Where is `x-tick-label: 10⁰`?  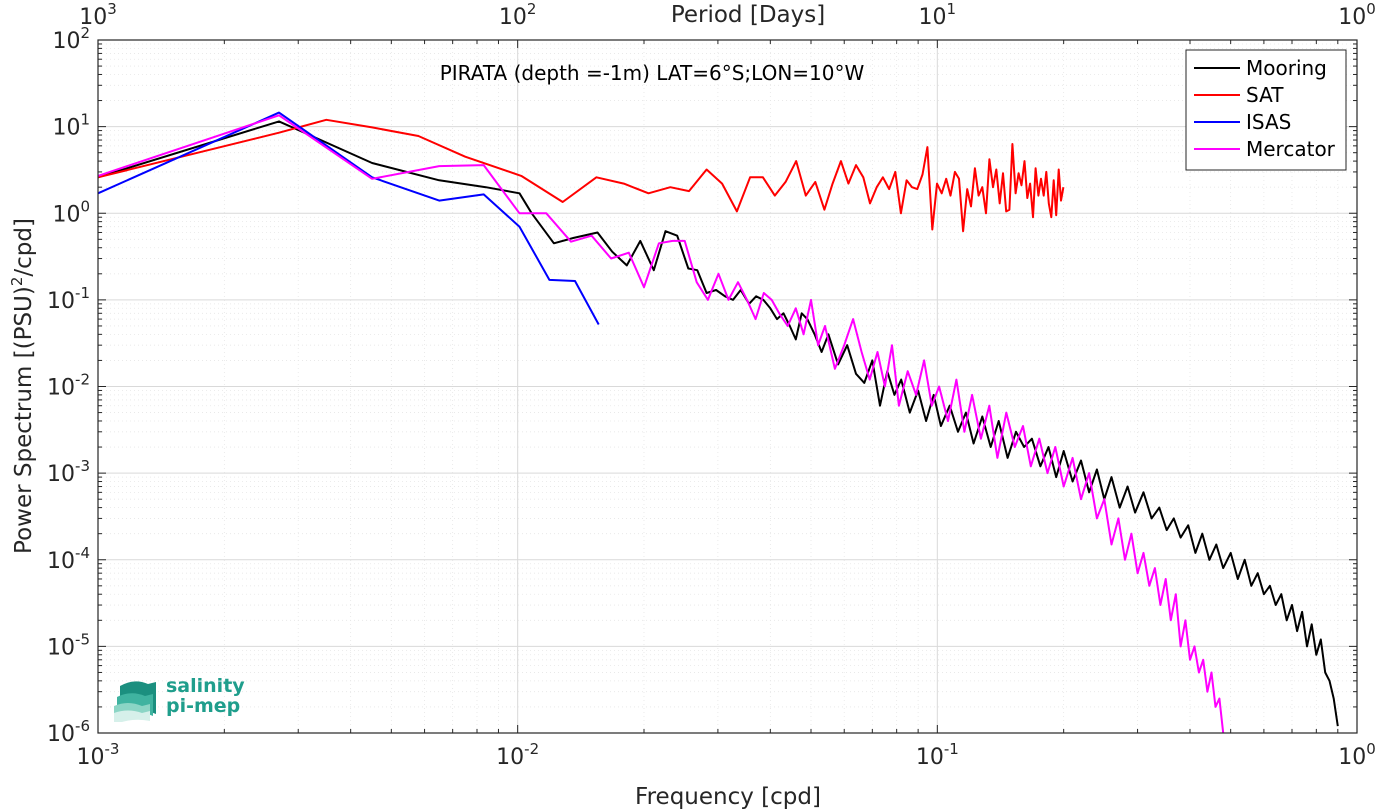
x-tick-label: 10⁰ is located at coordinates (1357, 755).